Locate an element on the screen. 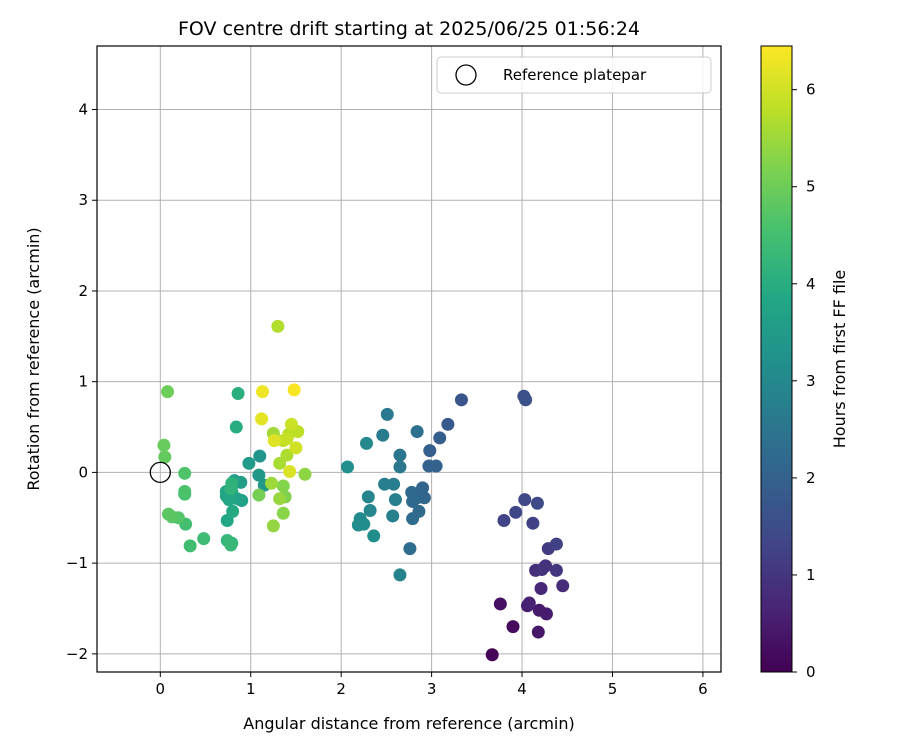  legend-box is located at coordinates (574, 75).